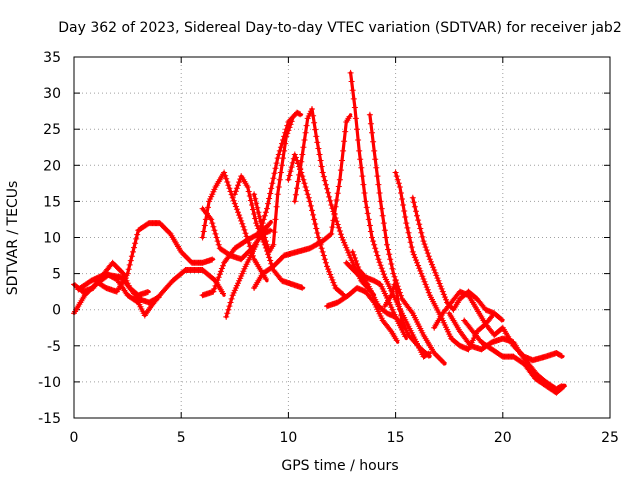 This screenshot has width=640, height=480. What do you see at coordinates (56, 275) in the screenshot?
I see `y-tick-label: 5` at bounding box center [56, 275].